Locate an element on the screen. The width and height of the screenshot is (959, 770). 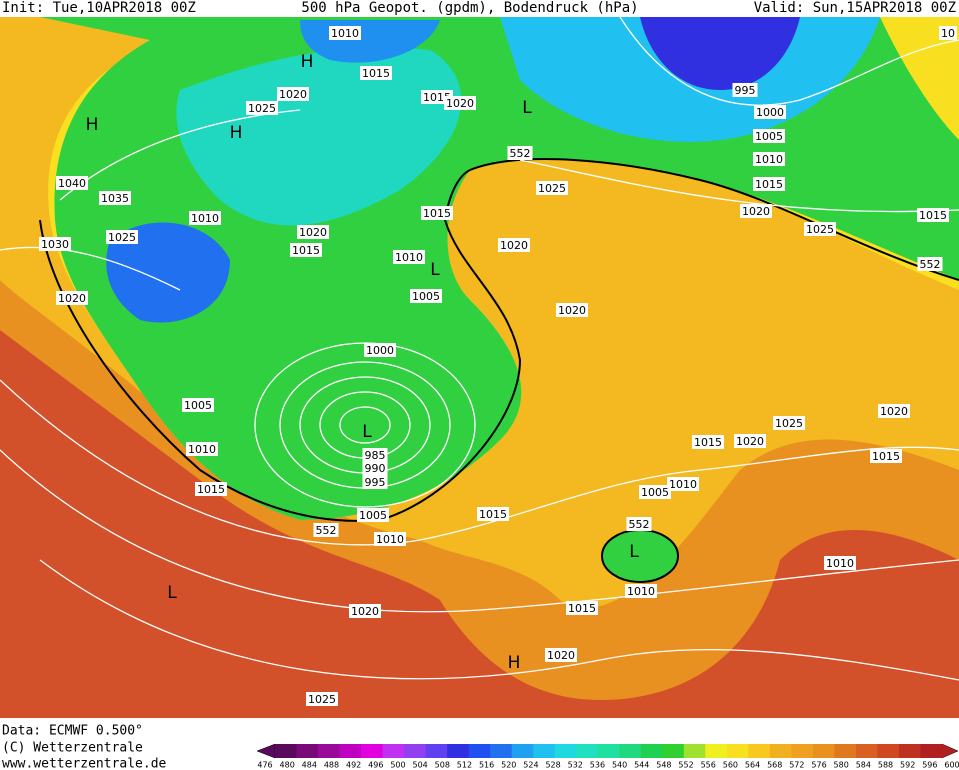
isobar-label: 985 is located at coordinates (375, 455).